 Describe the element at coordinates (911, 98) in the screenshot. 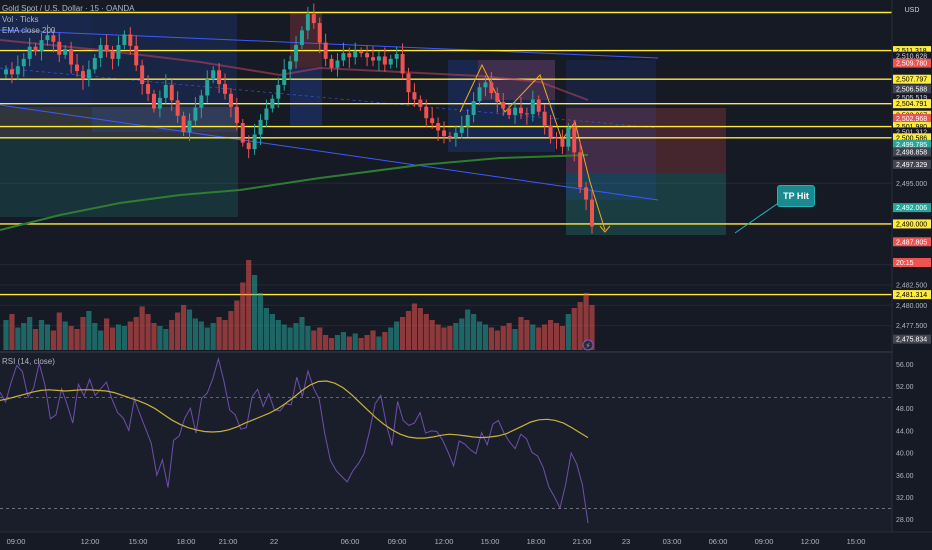

I see `price-tag-text: 2,505.519` at that location.